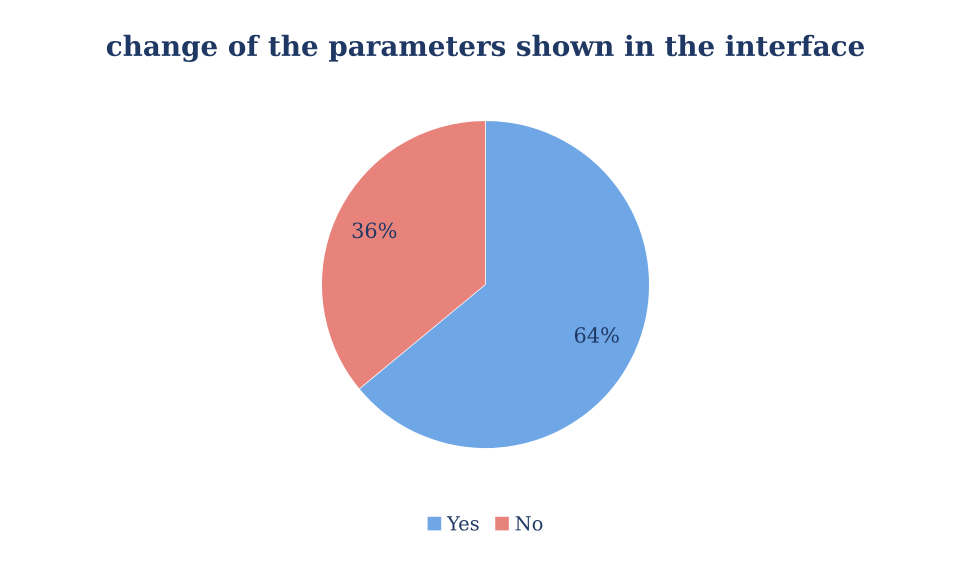 This screenshot has height=569, width=971. What do you see at coordinates (596, 335) in the screenshot?
I see `data-label: 64%` at bounding box center [596, 335].